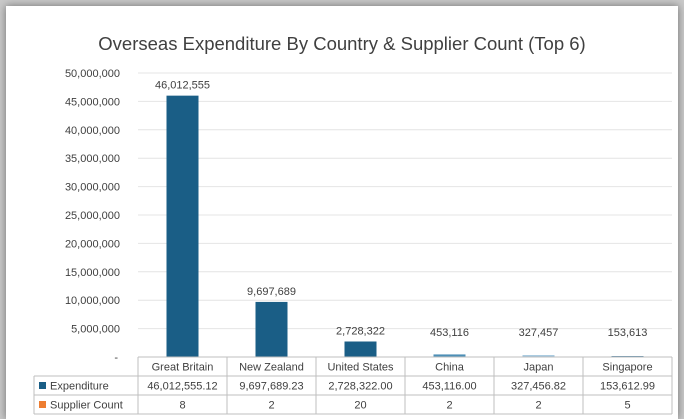 The width and height of the screenshot is (684, 419). What do you see at coordinates (450, 368) in the screenshot?
I see `category-label: China` at bounding box center [450, 368].